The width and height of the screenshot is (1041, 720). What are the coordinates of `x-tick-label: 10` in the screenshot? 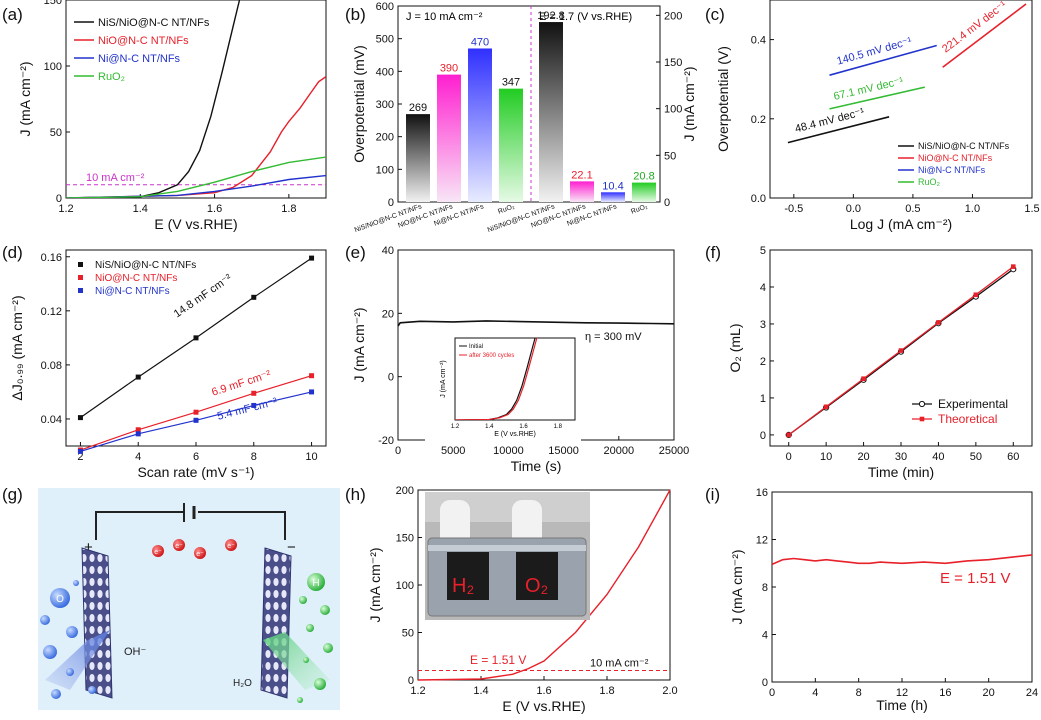 It's located at (311, 457).